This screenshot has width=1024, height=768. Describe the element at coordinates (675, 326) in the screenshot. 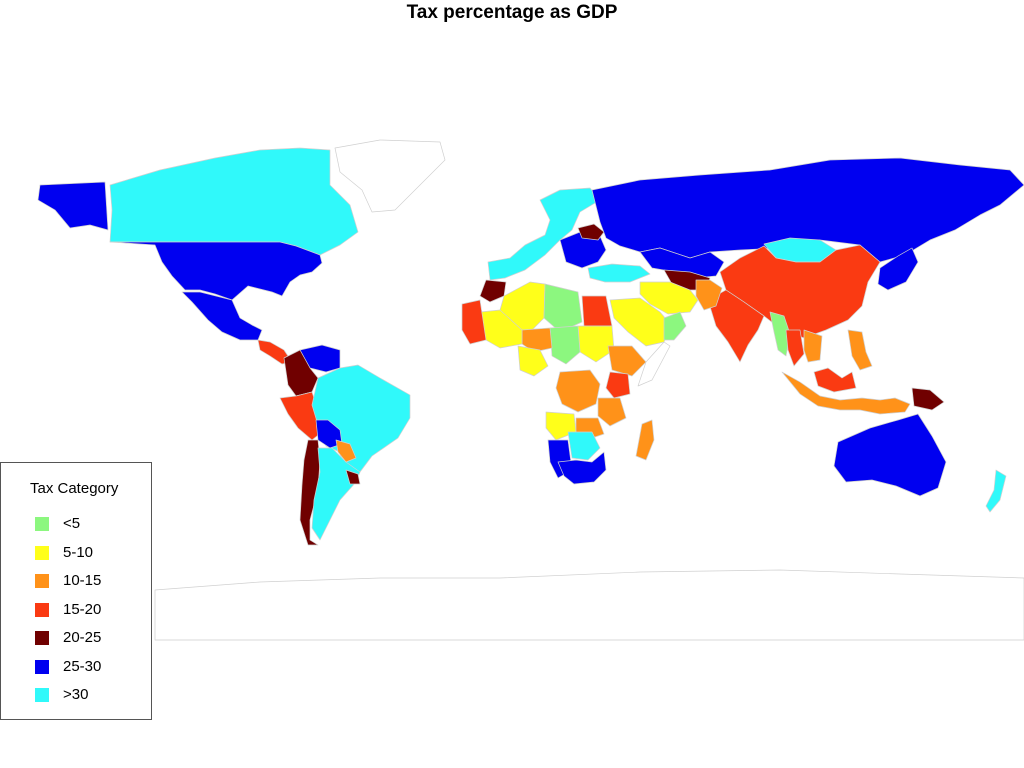

I see `region-oman` at that location.